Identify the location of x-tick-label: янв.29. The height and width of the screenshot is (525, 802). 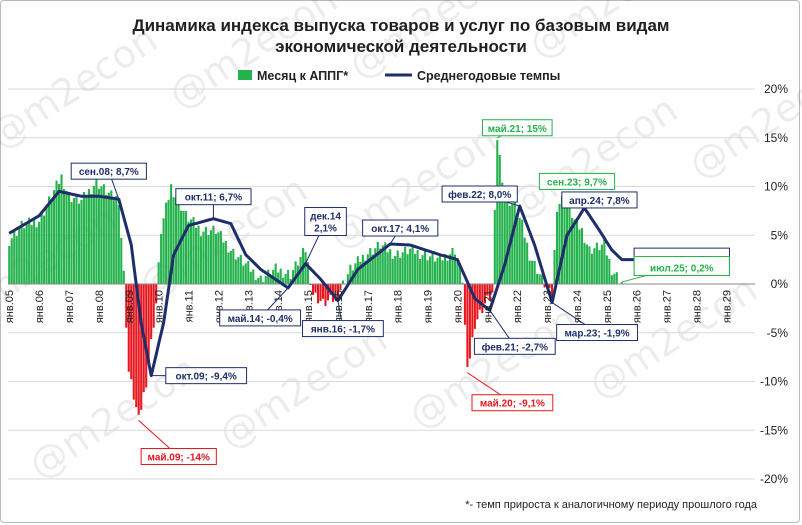
(727, 306).